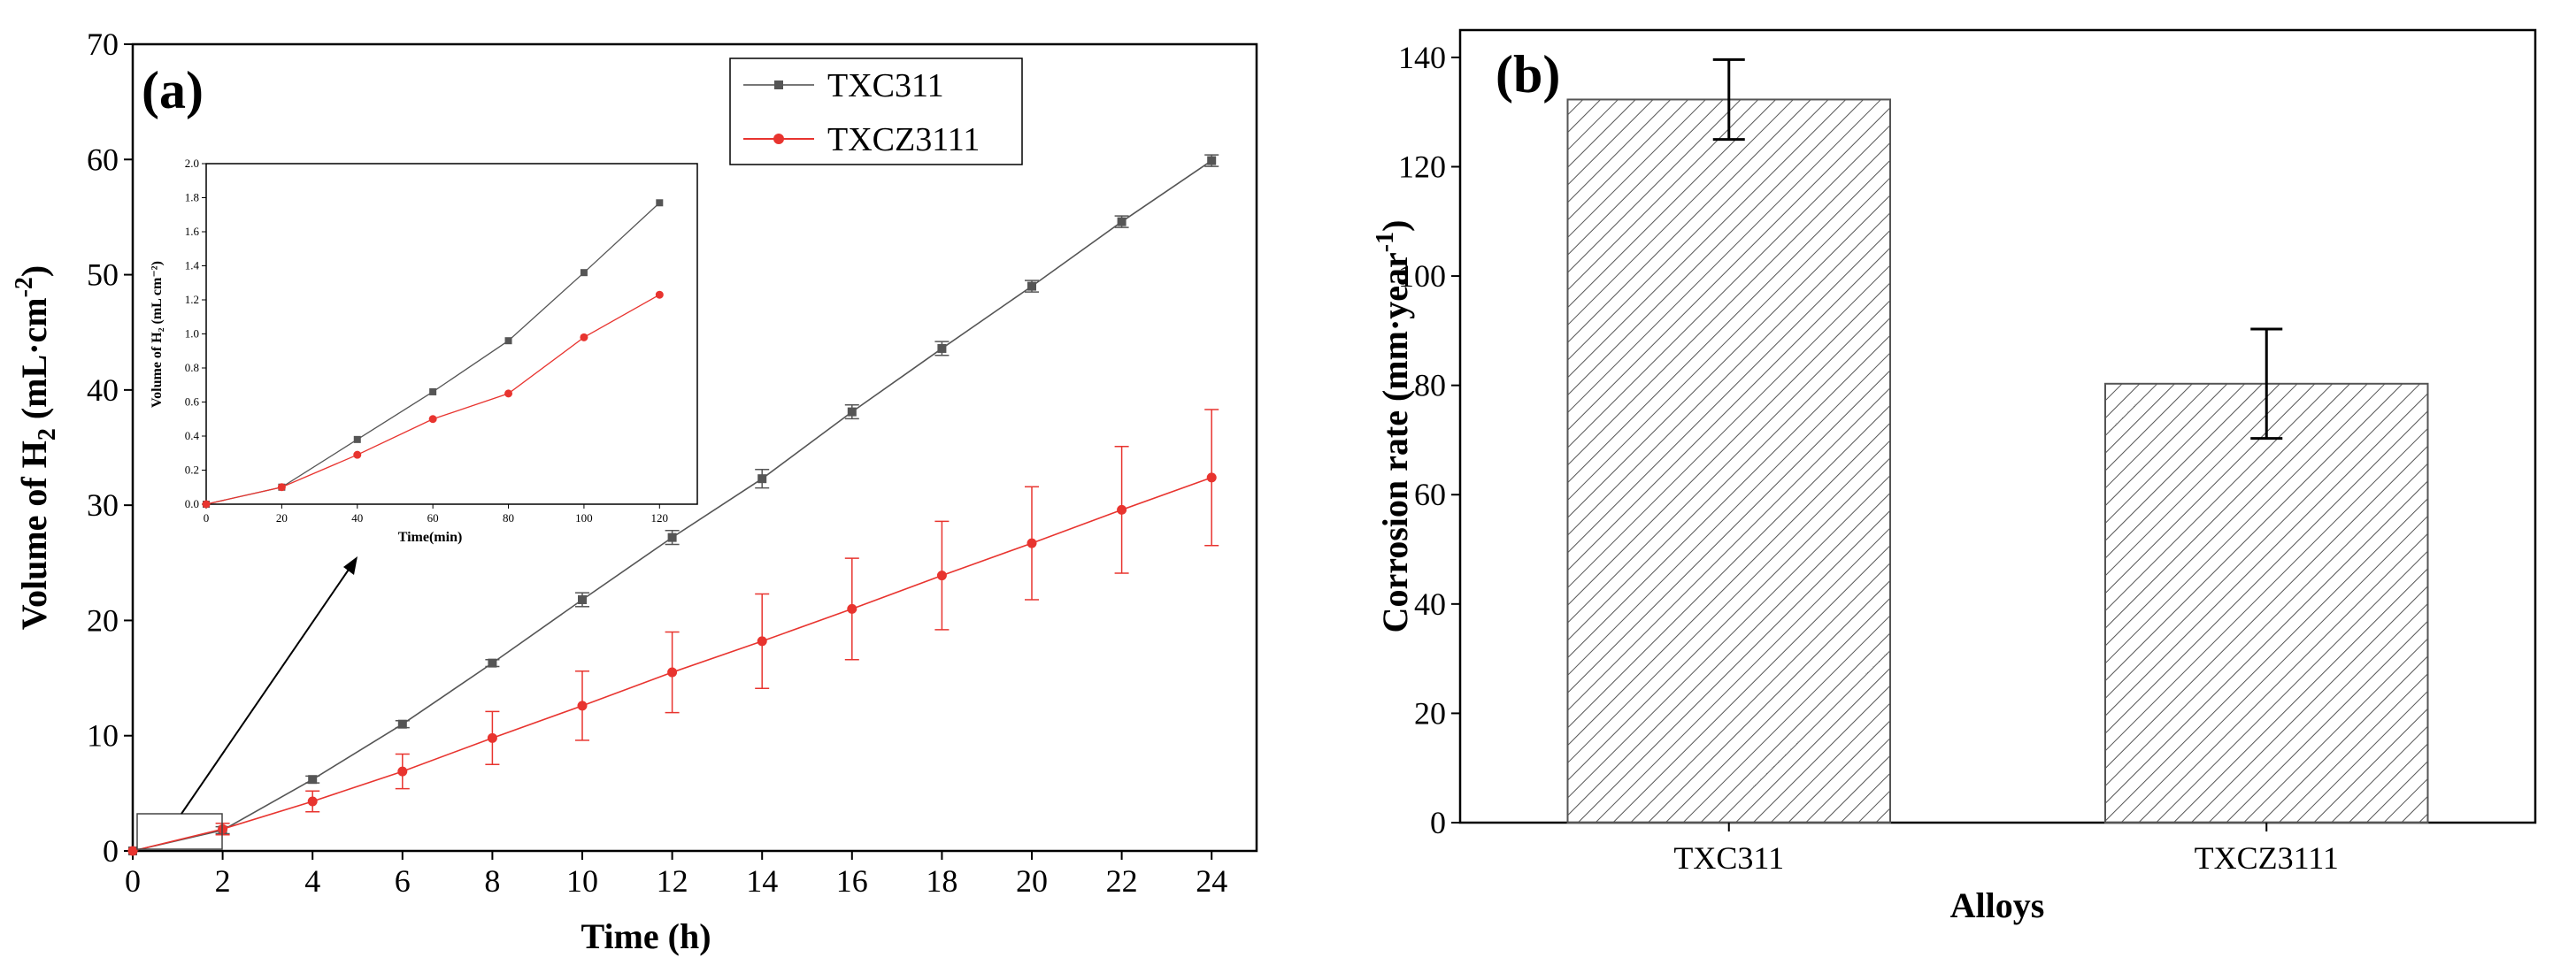 The image size is (2576, 973). I want to click on zoom-box, so click(179, 831).